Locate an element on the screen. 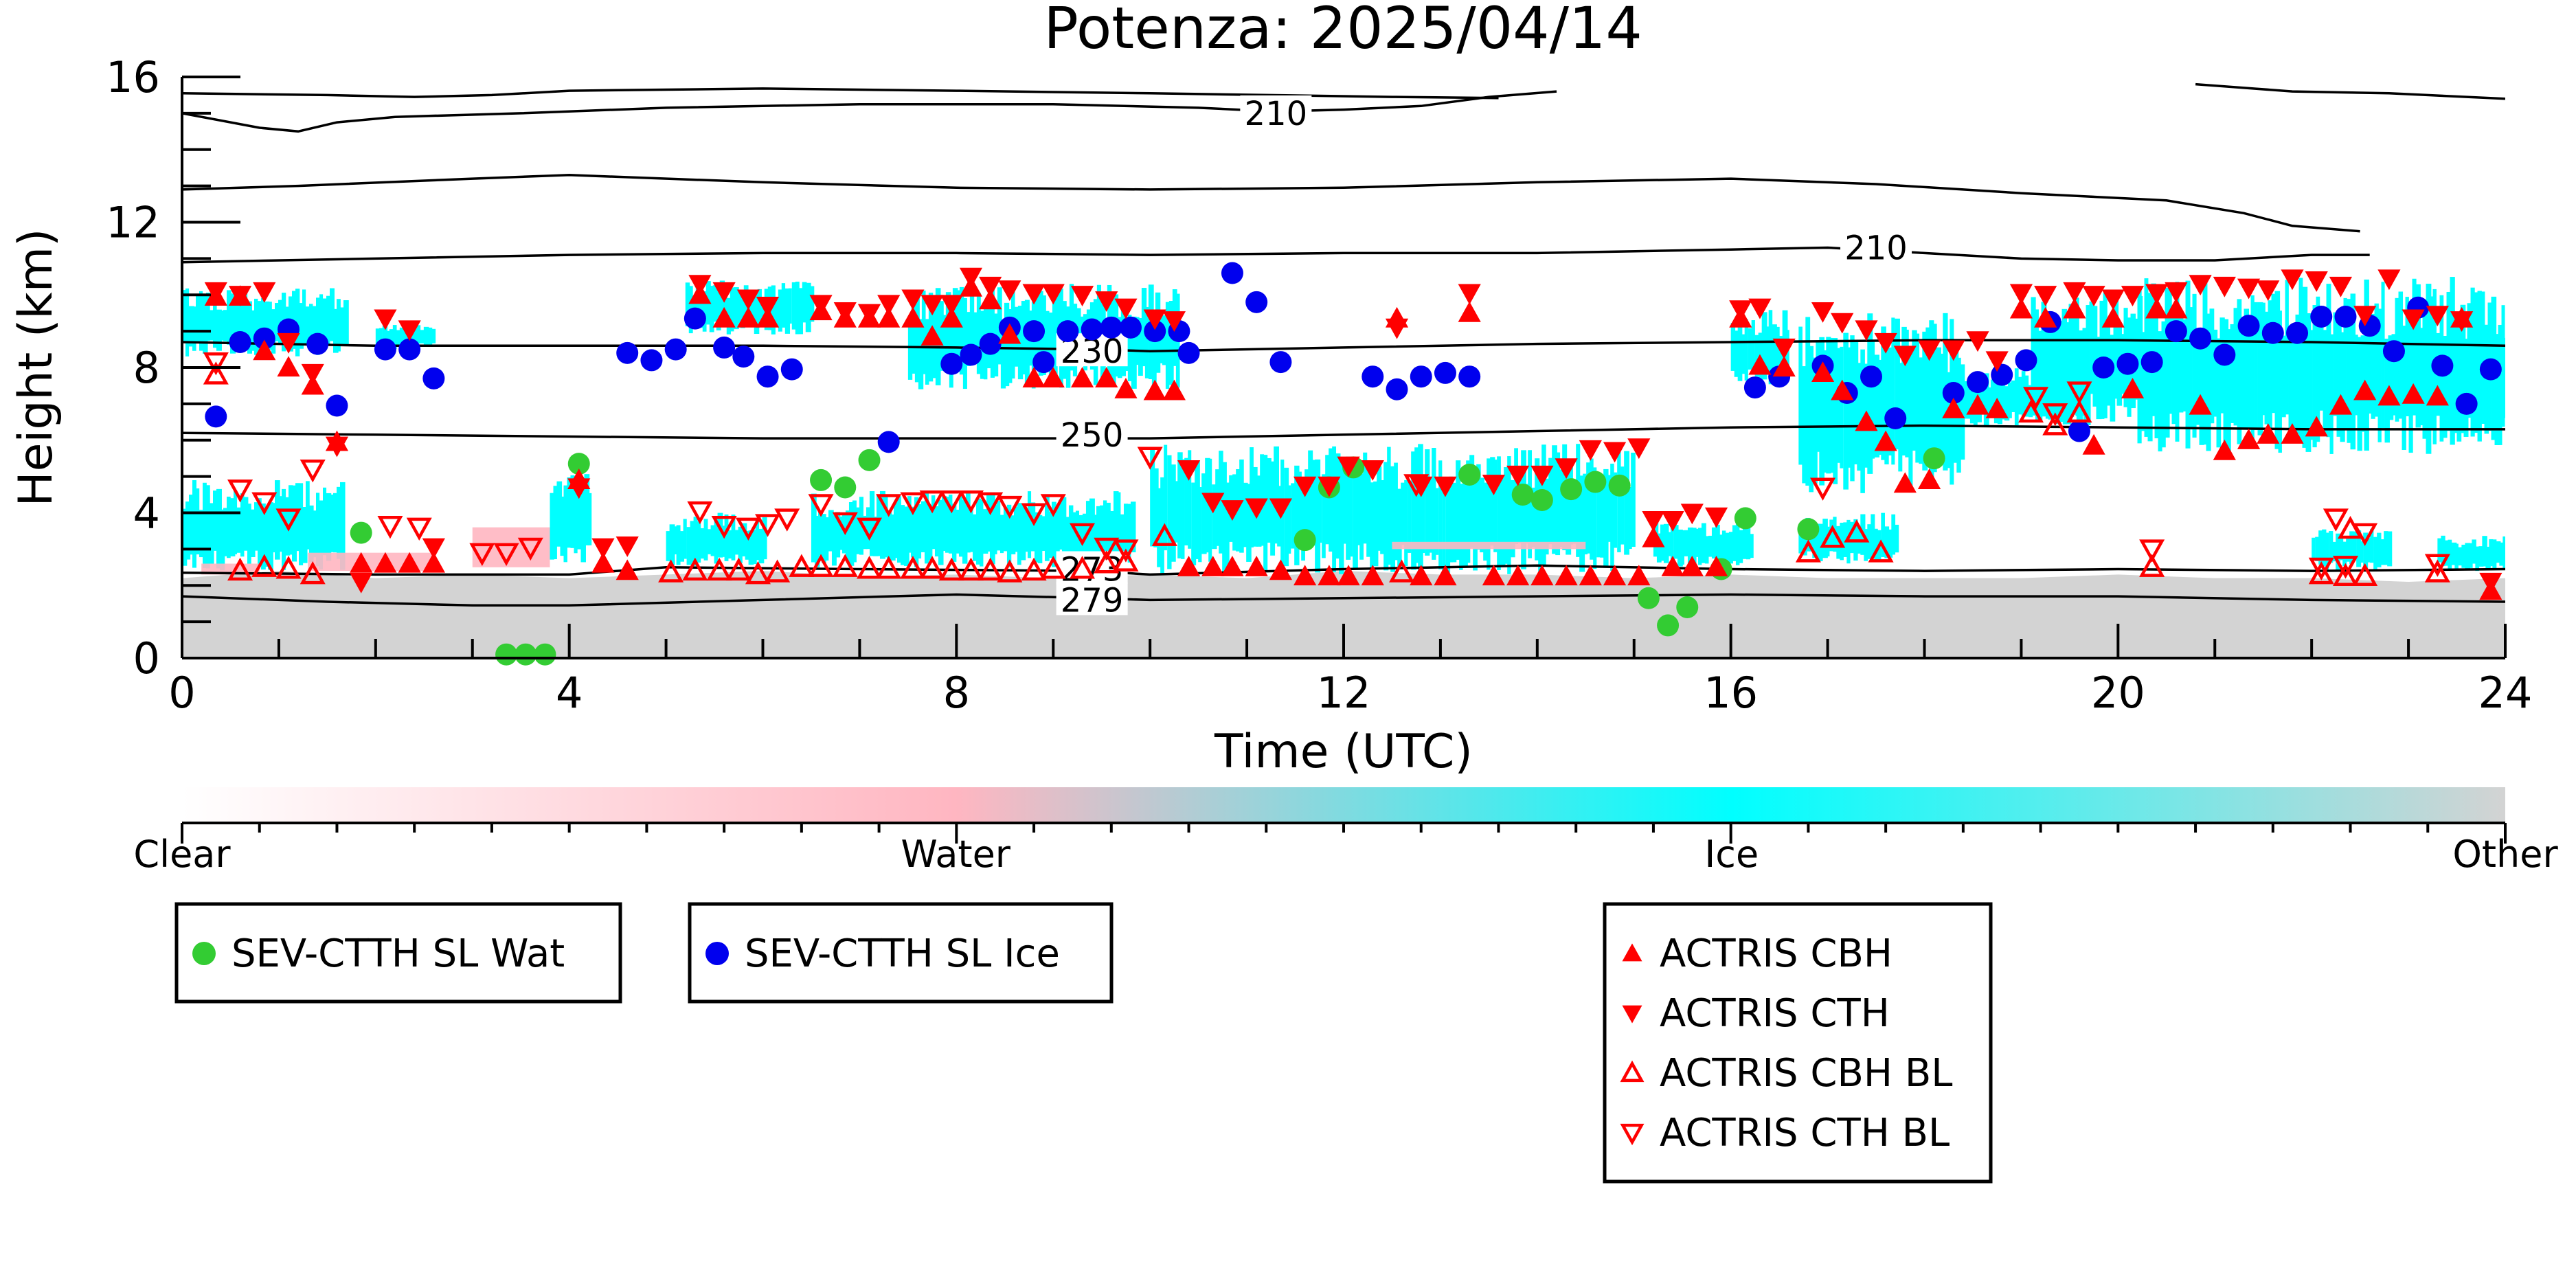  colorbar-label: Ice is located at coordinates (1731, 854).